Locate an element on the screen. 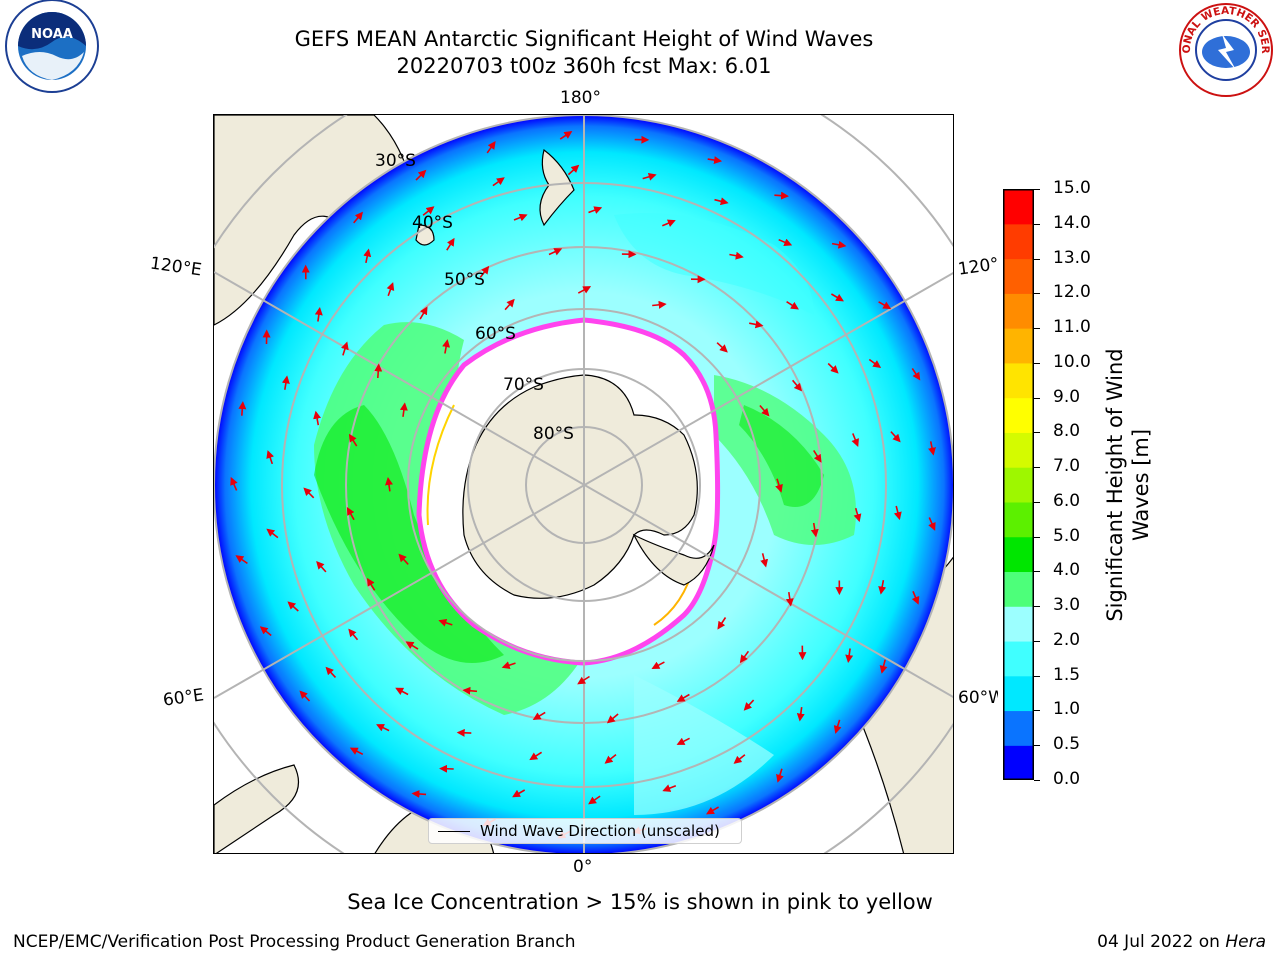 Image resolution: width=1280 pixels, height=960 pixels. sea-ice-edge-yellow is located at coordinates (440, 465).